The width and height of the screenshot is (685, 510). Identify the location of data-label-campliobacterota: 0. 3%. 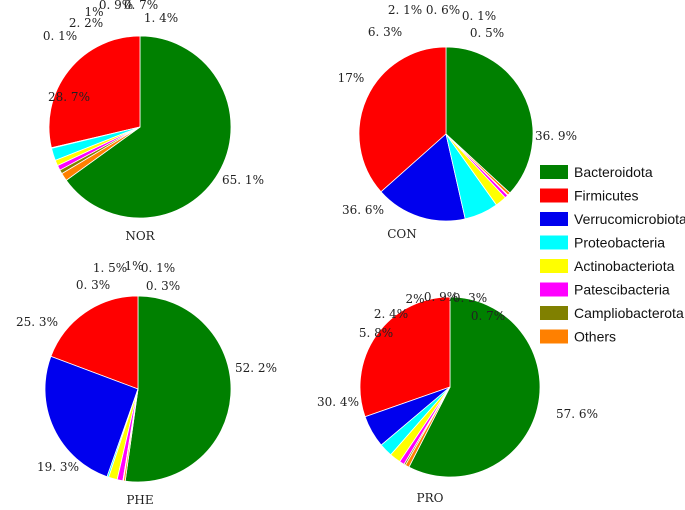
(470, 298).